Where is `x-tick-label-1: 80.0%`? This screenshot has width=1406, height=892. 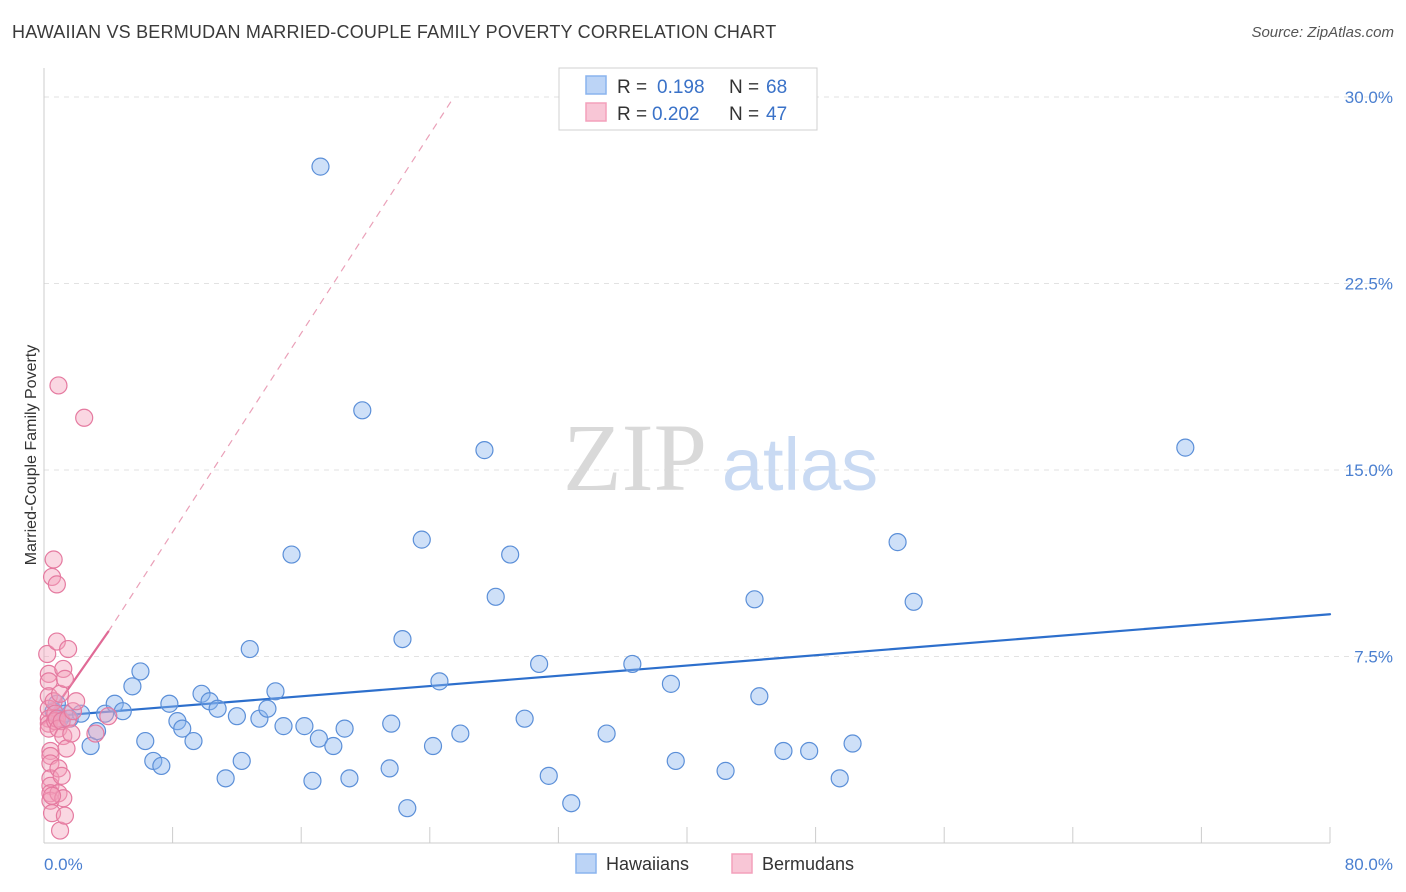 x-tick-label-1: 80.0% is located at coordinates (1369, 864).